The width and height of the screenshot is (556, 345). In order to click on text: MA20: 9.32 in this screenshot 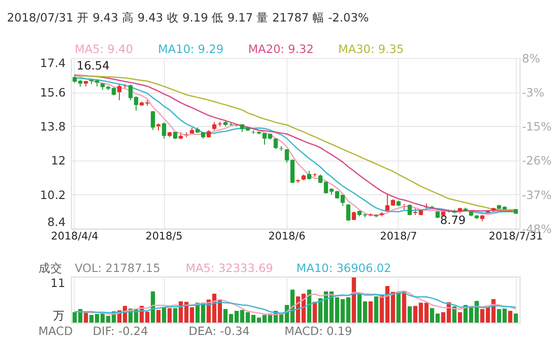, I will do `click(281, 49)`.